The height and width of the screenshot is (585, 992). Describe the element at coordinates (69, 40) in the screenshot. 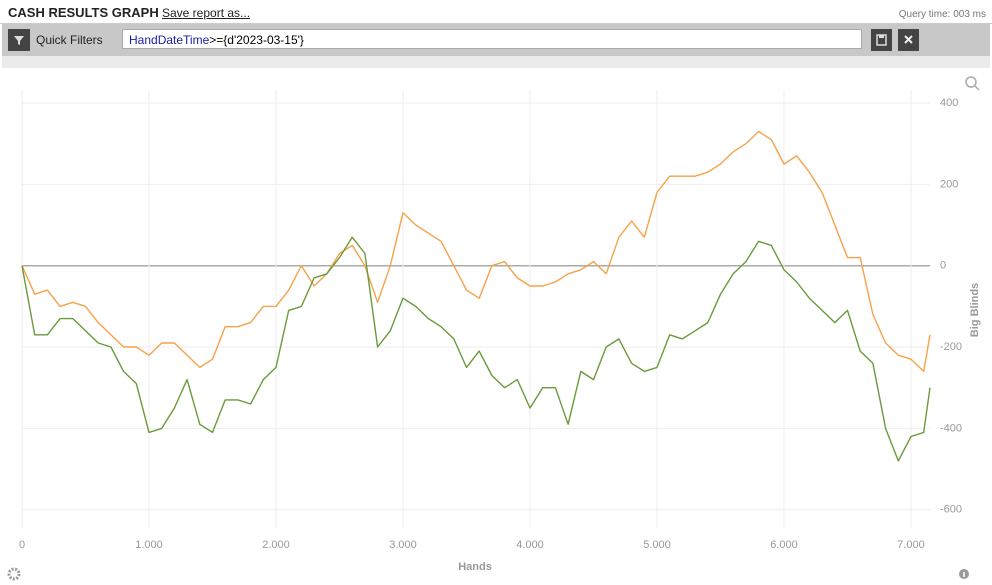

I see `filter-label: Quick Filters` at that location.